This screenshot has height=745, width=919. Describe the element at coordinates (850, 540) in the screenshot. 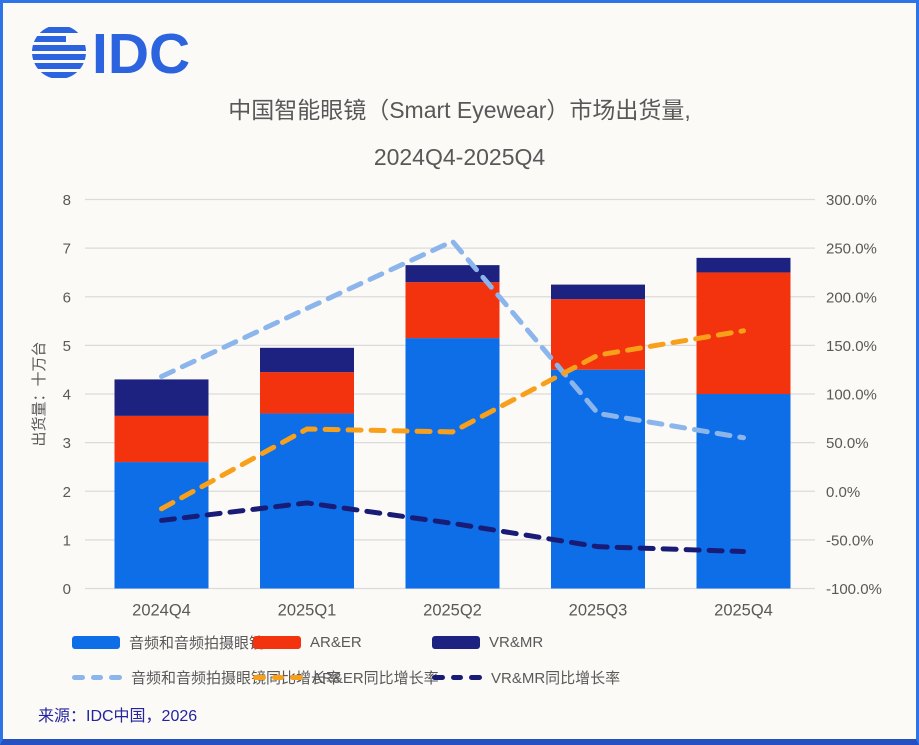

I see `right-axis-tick: -50.0%` at that location.